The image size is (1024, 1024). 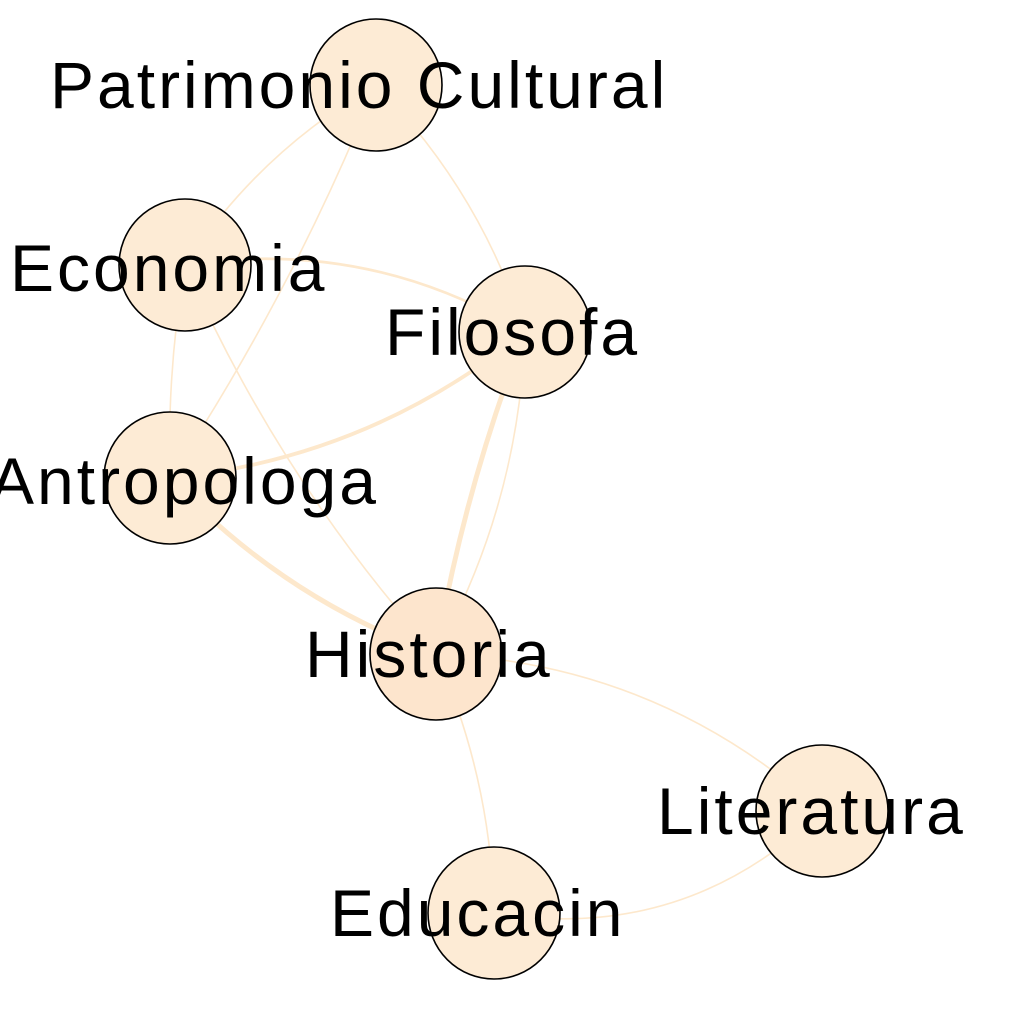 I want to click on node-label-literatura: Literatura, so click(x=811, y=811).